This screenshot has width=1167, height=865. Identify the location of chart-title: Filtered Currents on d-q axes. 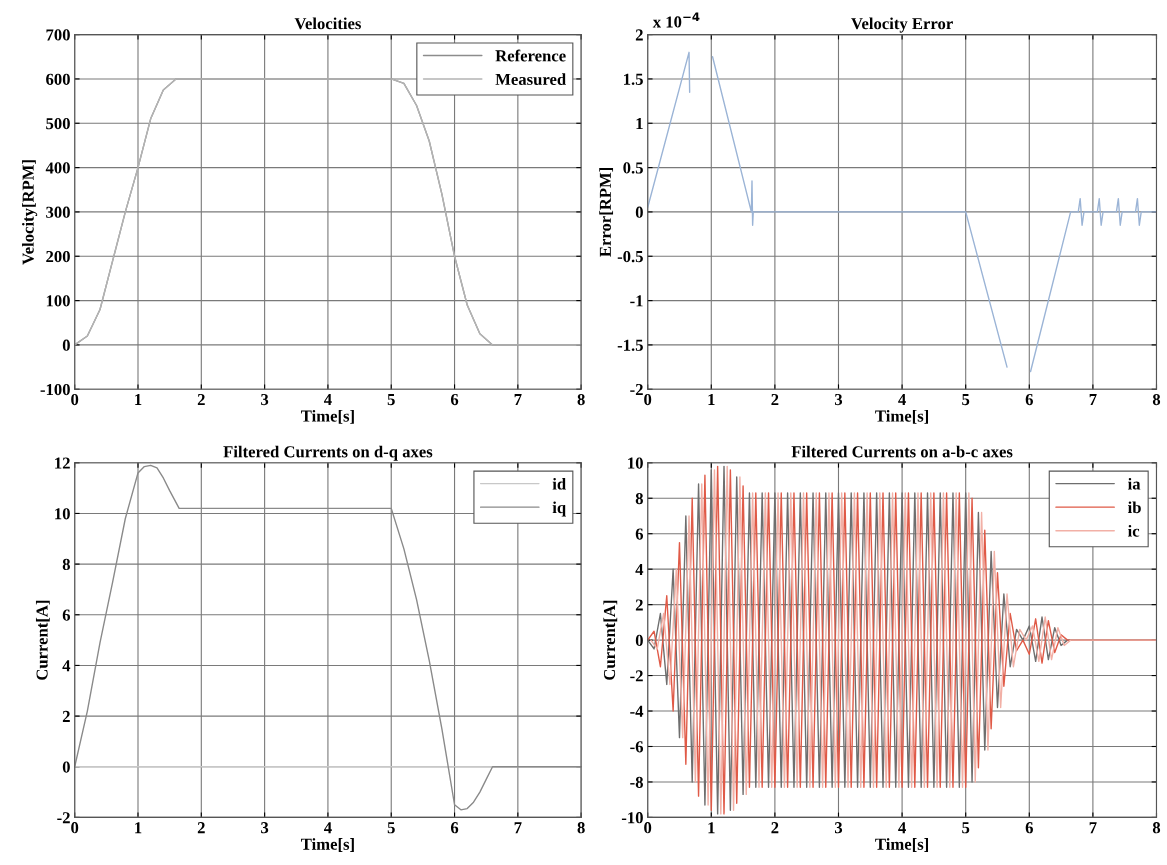
(328, 453).